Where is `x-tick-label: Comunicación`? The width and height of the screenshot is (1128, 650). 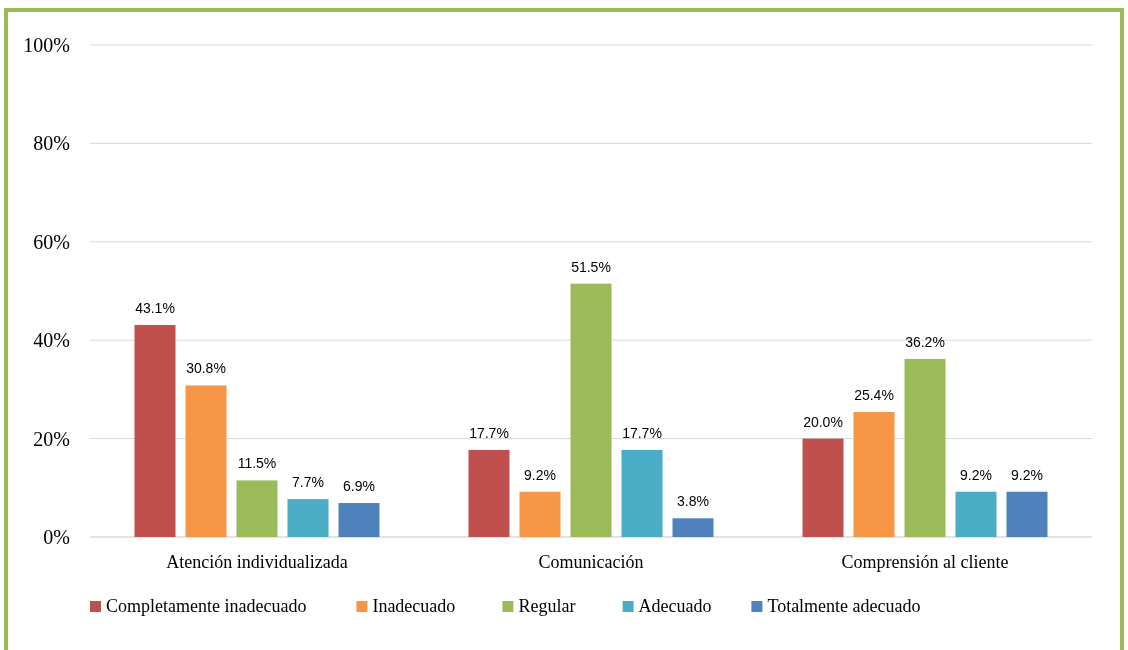 x-tick-label: Comunicación is located at coordinates (591, 562).